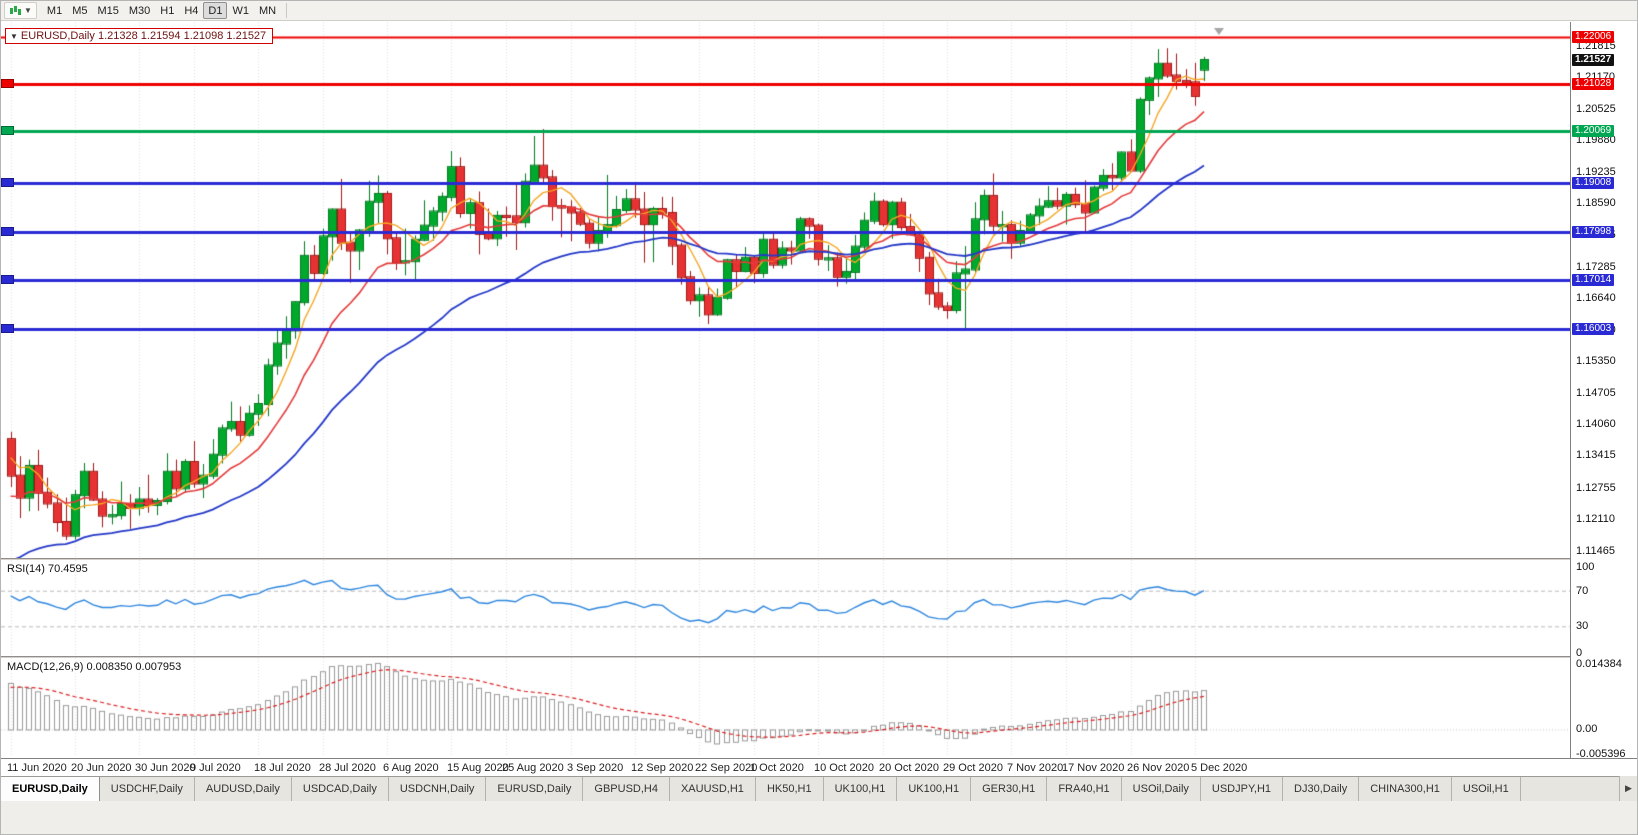 Image resolution: width=1638 pixels, height=835 pixels. Describe the element at coordinates (1161, 789) in the screenshot. I see `chart-tab-usoil-daily: USOil,Daily` at that location.